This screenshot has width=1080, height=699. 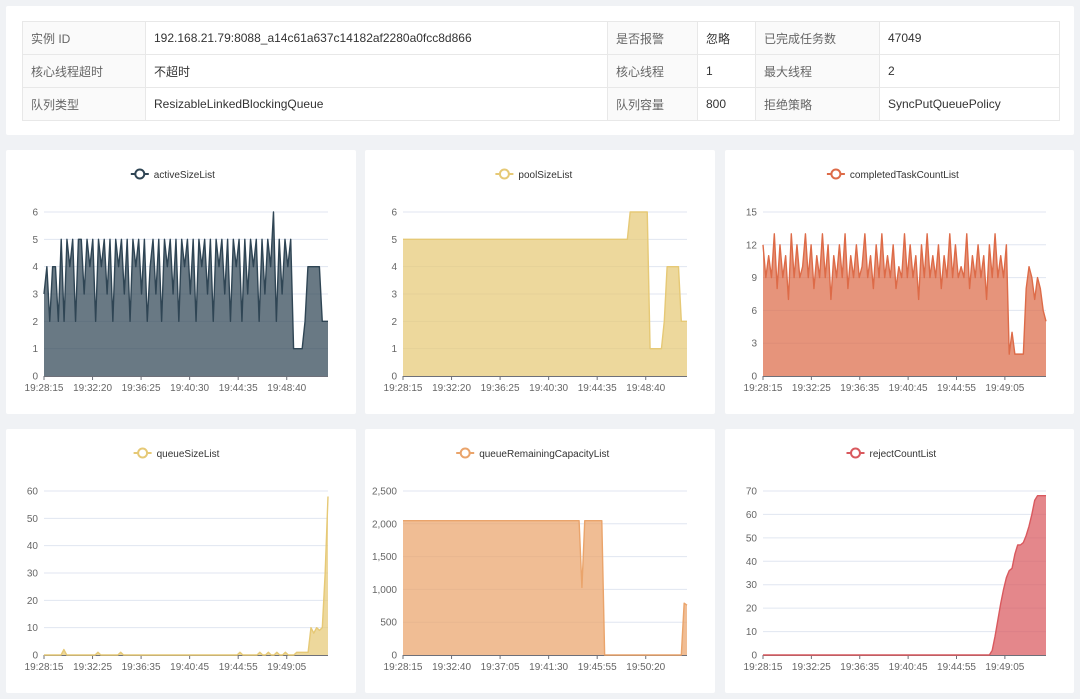 What do you see at coordinates (384, 590) in the screenshot?
I see `y-tick-label: 1,000` at bounding box center [384, 590].